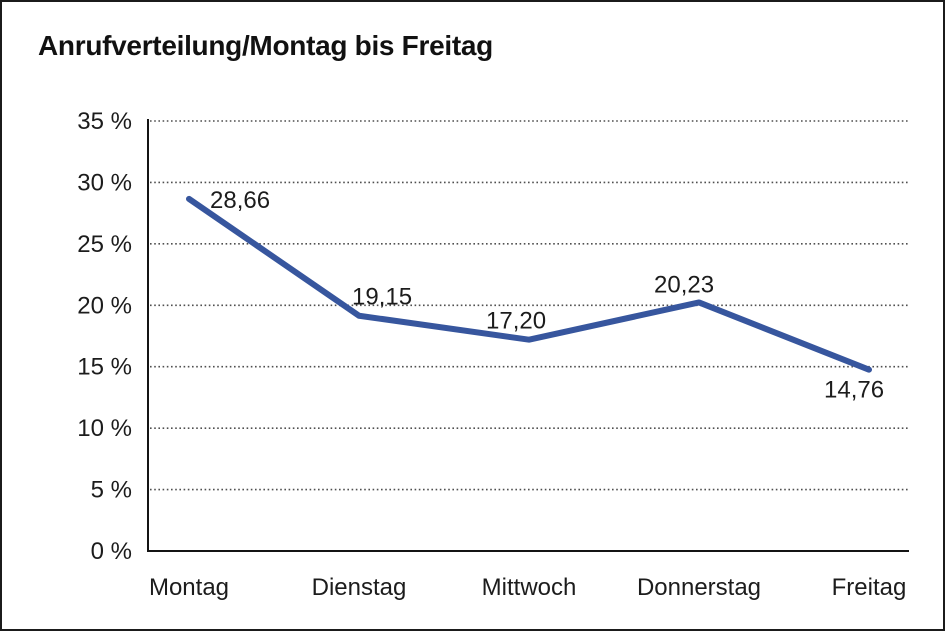 The height and width of the screenshot is (631, 945). What do you see at coordinates (189, 587) in the screenshot?
I see `x-axis-category-label: Montag` at bounding box center [189, 587].